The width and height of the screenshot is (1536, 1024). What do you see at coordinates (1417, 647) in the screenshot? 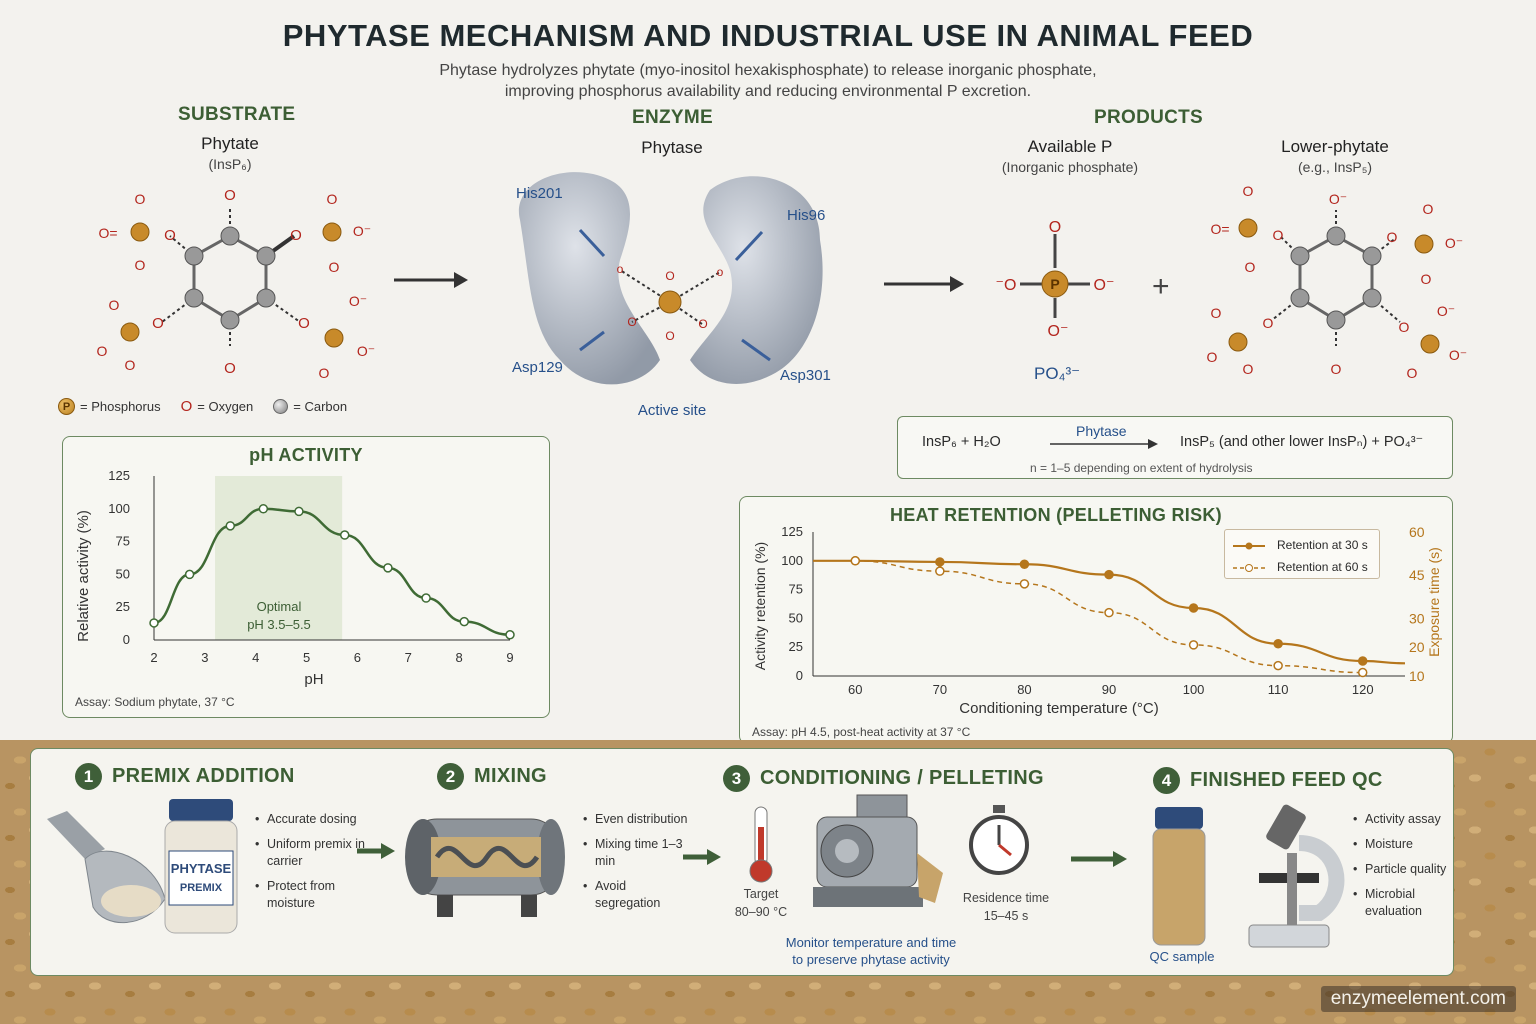
I see `heat-y2-tick-label: 20` at bounding box center [1417, 647].